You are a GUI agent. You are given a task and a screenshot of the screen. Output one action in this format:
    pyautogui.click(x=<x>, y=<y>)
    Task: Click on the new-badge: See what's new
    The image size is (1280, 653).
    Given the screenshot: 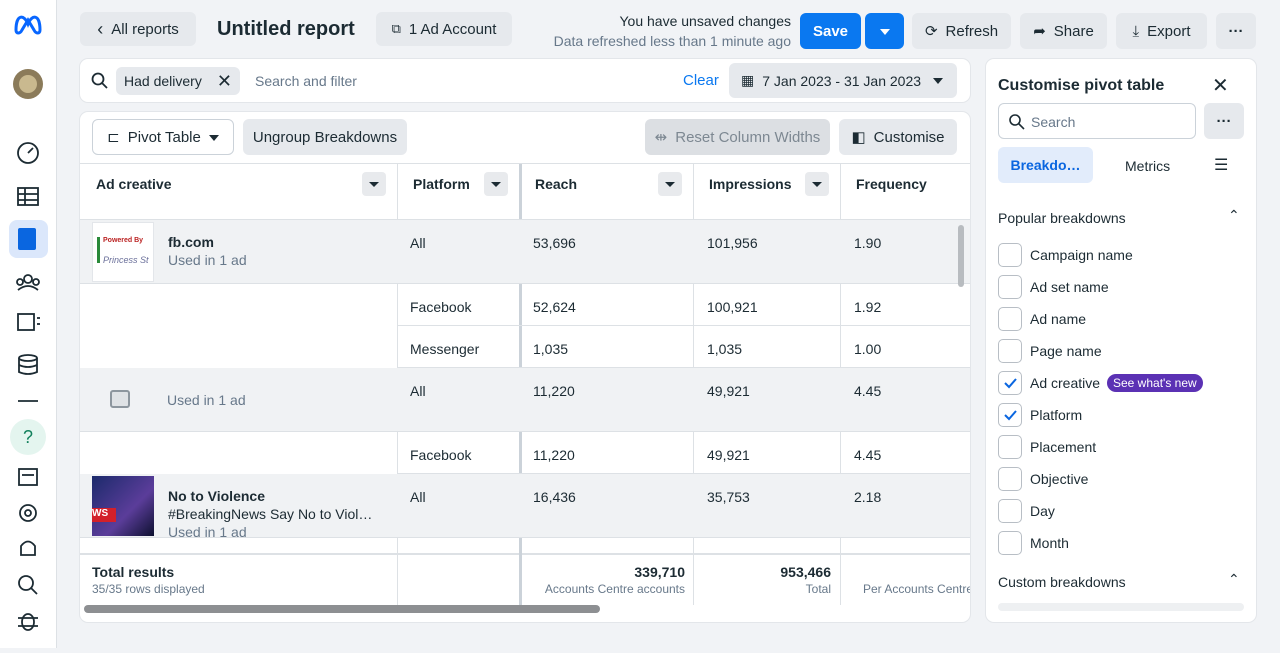 What is the action you would take?
    pyautogui.click(x=1155, y=383)
    